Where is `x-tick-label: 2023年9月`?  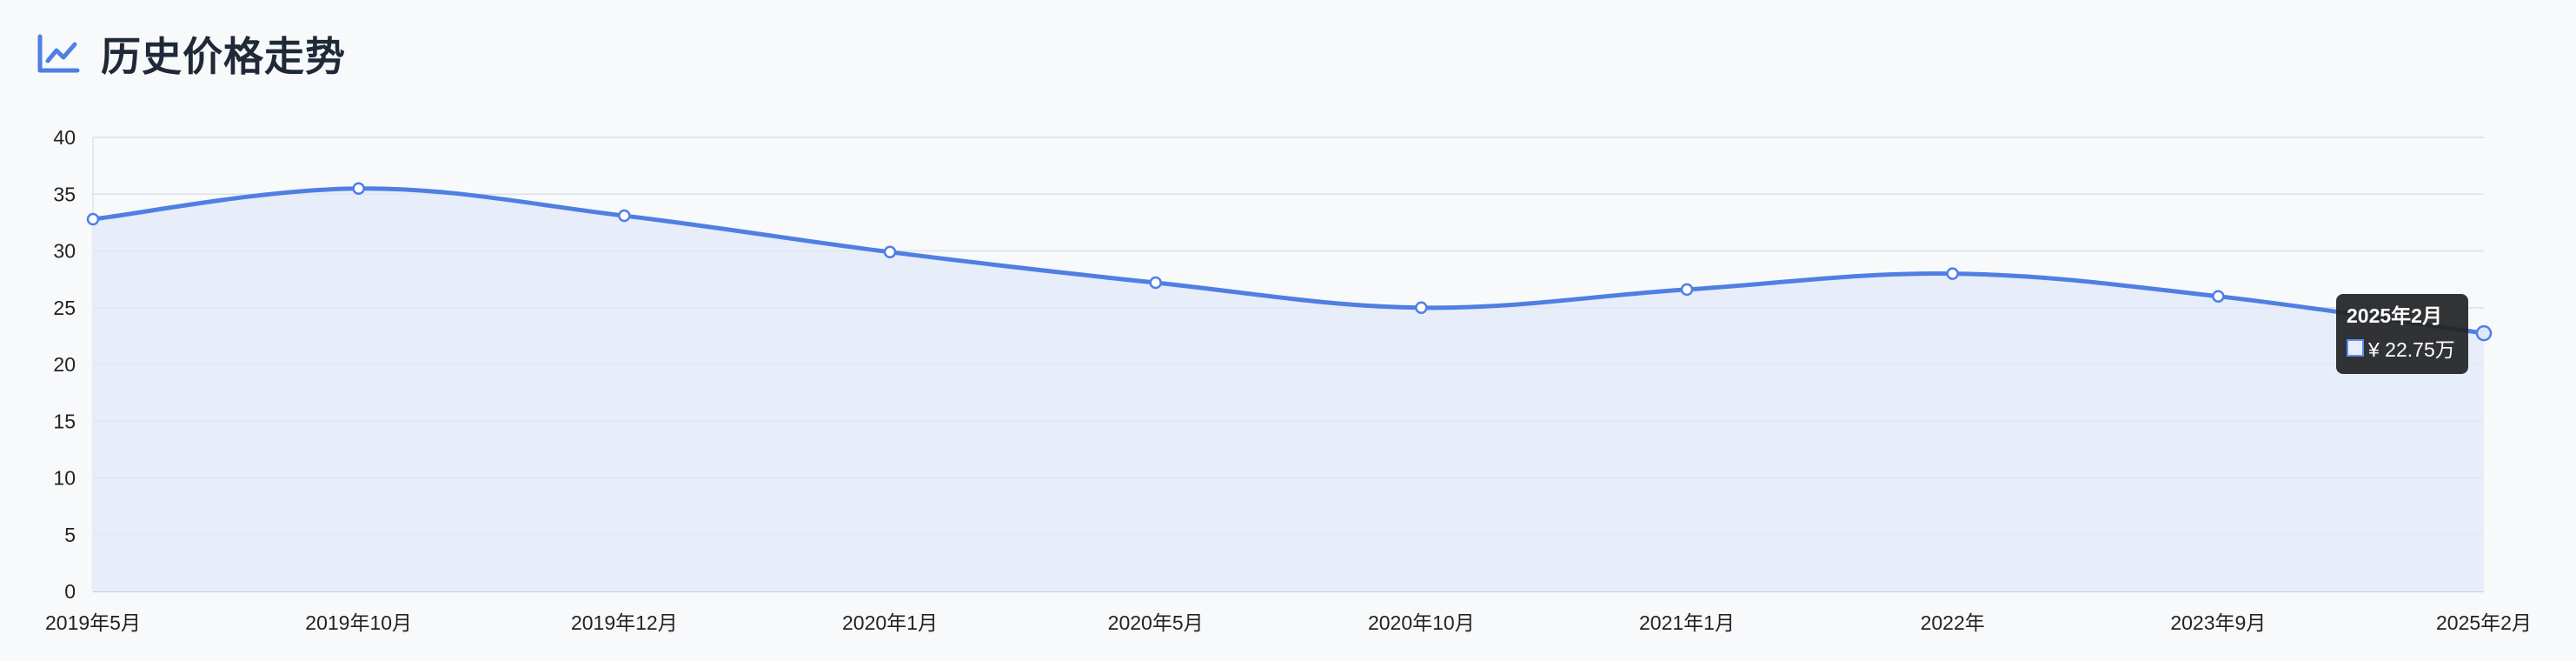 x-tick-label: 2023年9月 is located at coordinates (2218, 622).